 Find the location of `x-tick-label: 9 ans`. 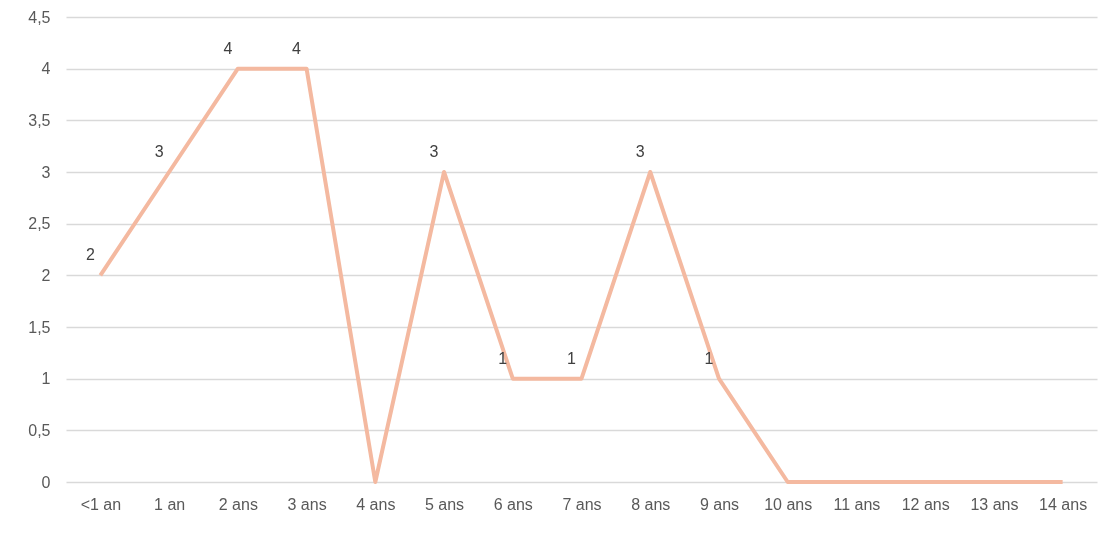

x-tick-label: 9 ans is located at coordinates (719, 504).